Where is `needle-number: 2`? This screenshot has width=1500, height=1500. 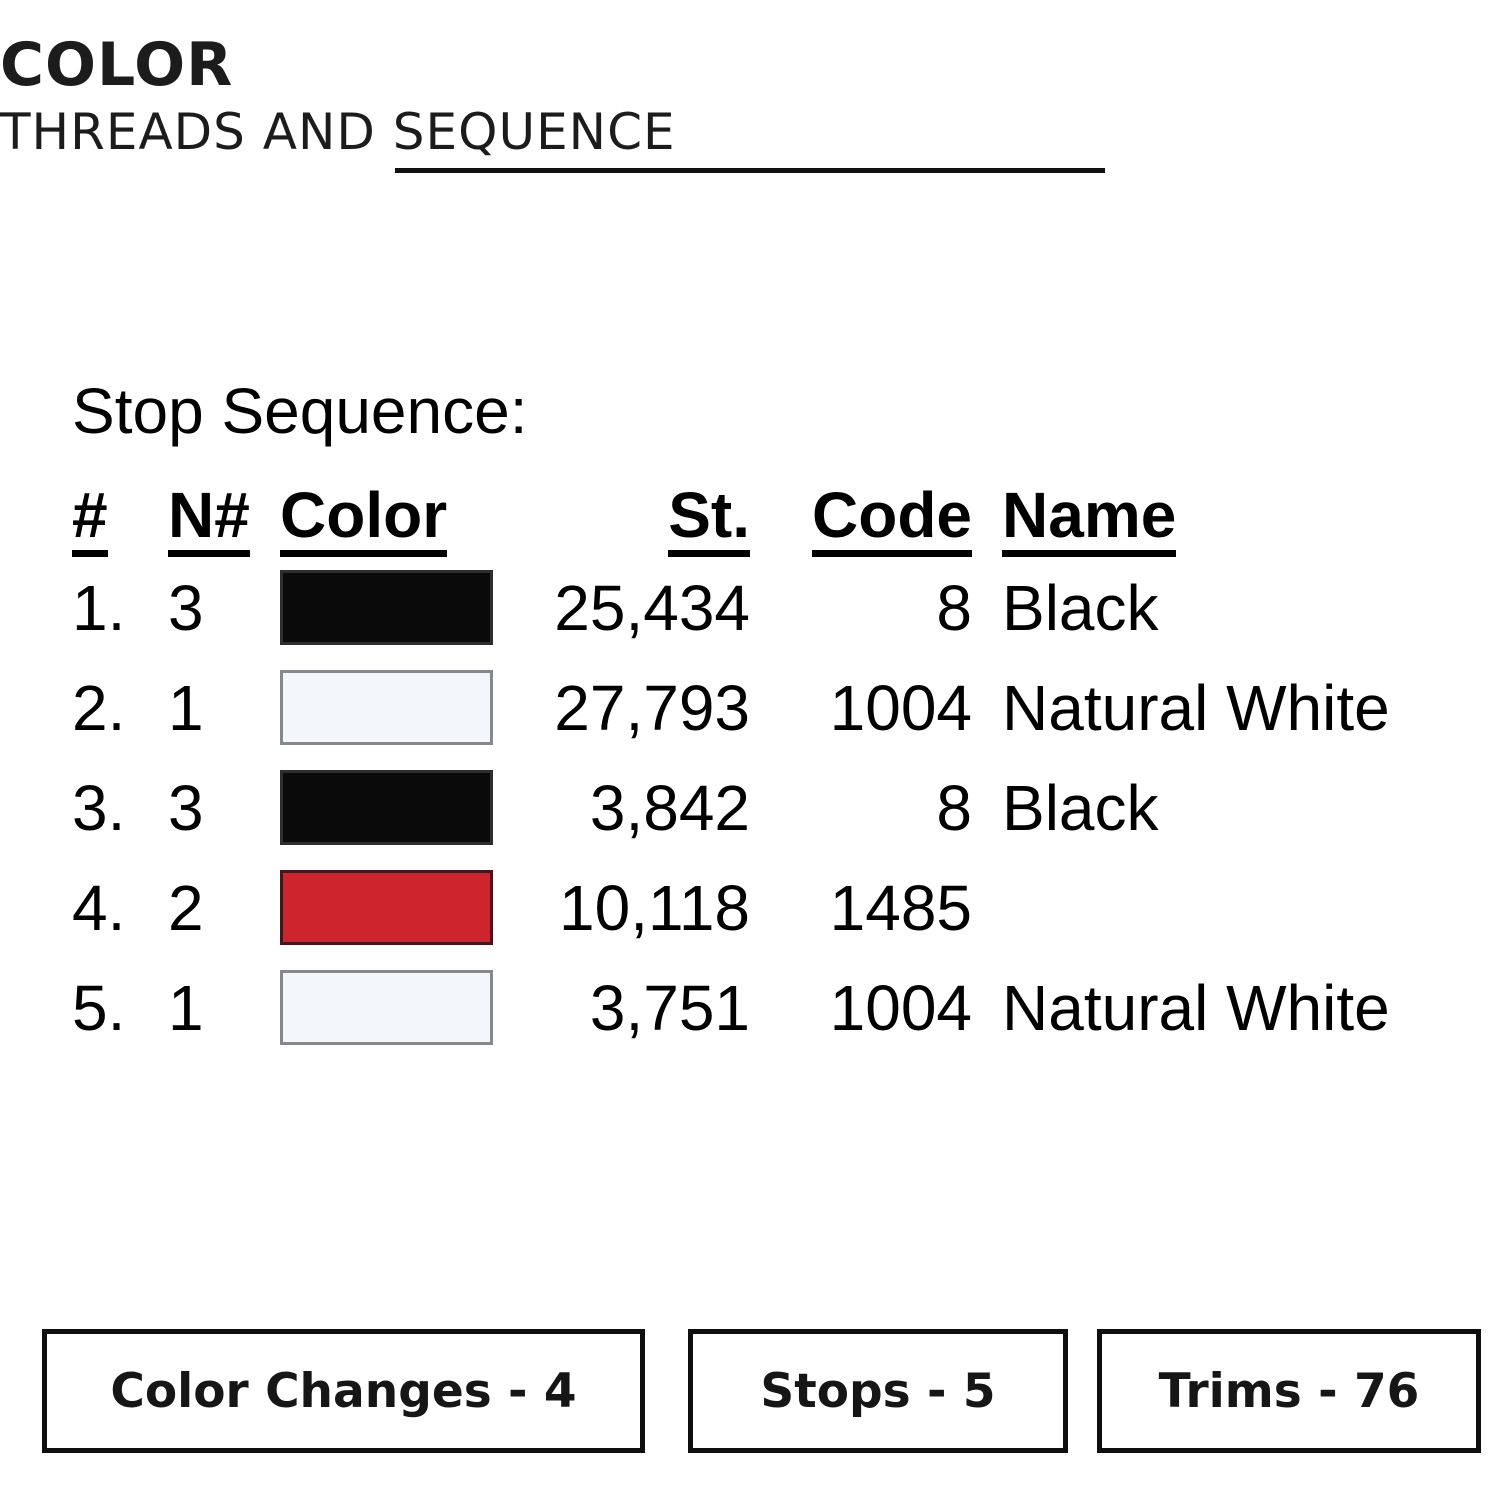 needle-number: 2 is located at coordinates (186, 907).